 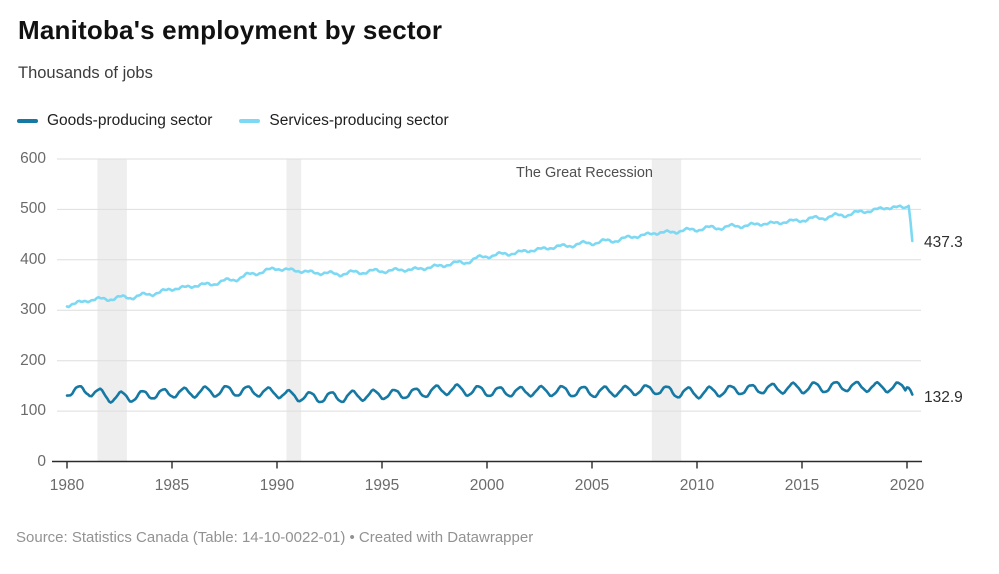 What do you see at coordinates (697, 485) in the screenshot?
I see `x-axis-label-2010: 2010` at bounding box center [697, 485].